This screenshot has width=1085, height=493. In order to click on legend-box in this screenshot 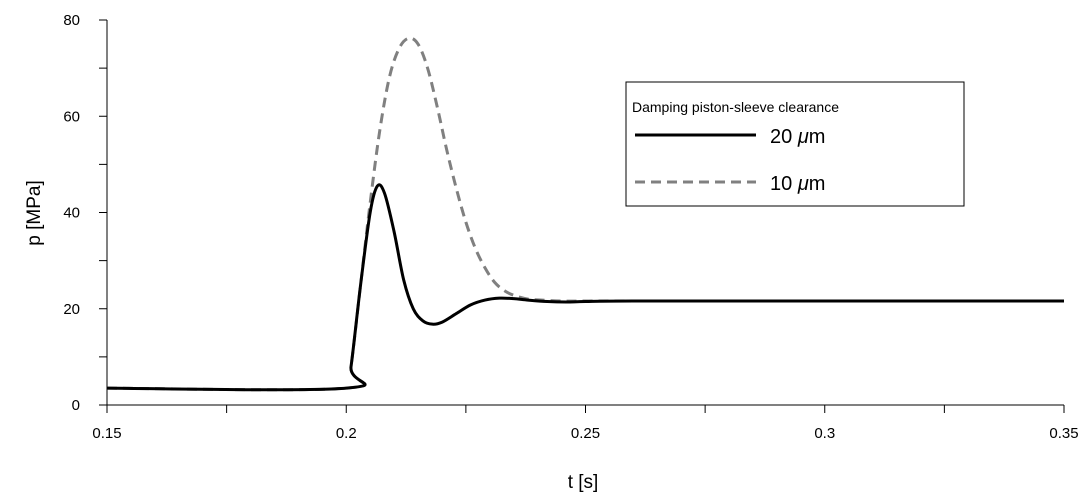, I will do `click(795, 144)`.